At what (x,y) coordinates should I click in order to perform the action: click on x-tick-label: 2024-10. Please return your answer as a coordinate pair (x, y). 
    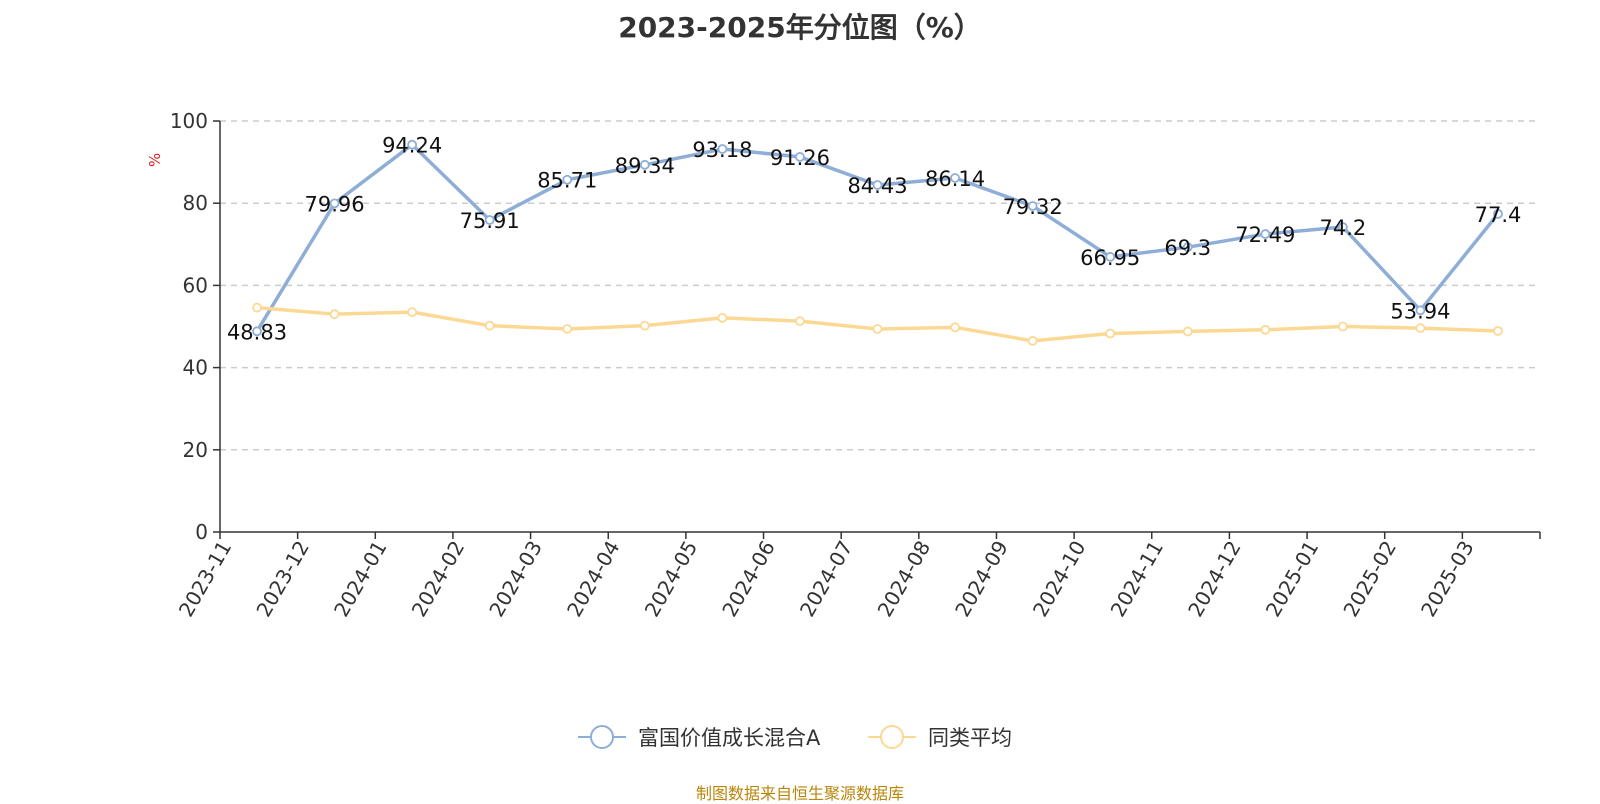
    Looking at the image, I should click on (1059, 579).